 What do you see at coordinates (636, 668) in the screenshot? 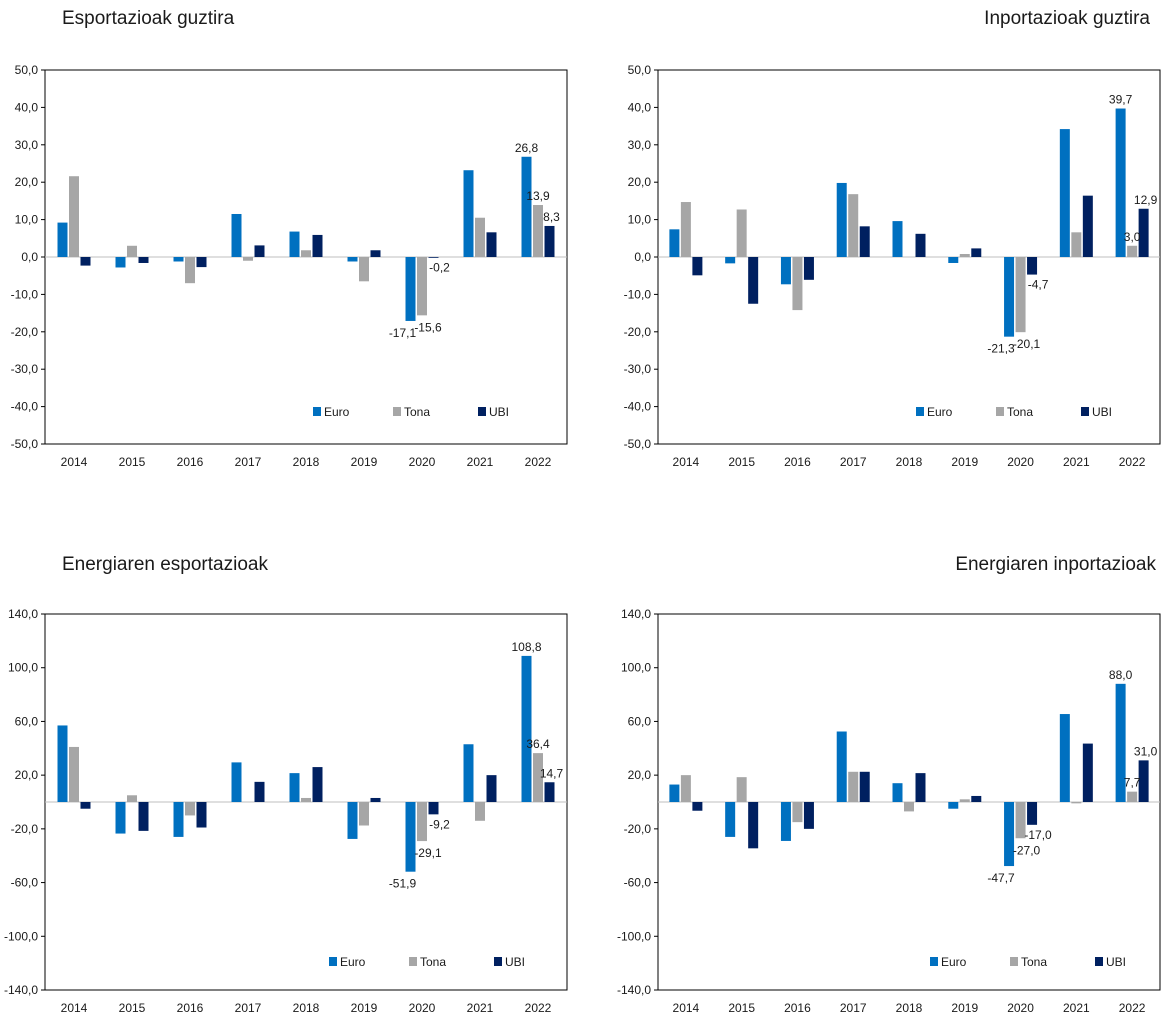
I see `y-tick-label: 100,0` at bounding box center [636, 668].